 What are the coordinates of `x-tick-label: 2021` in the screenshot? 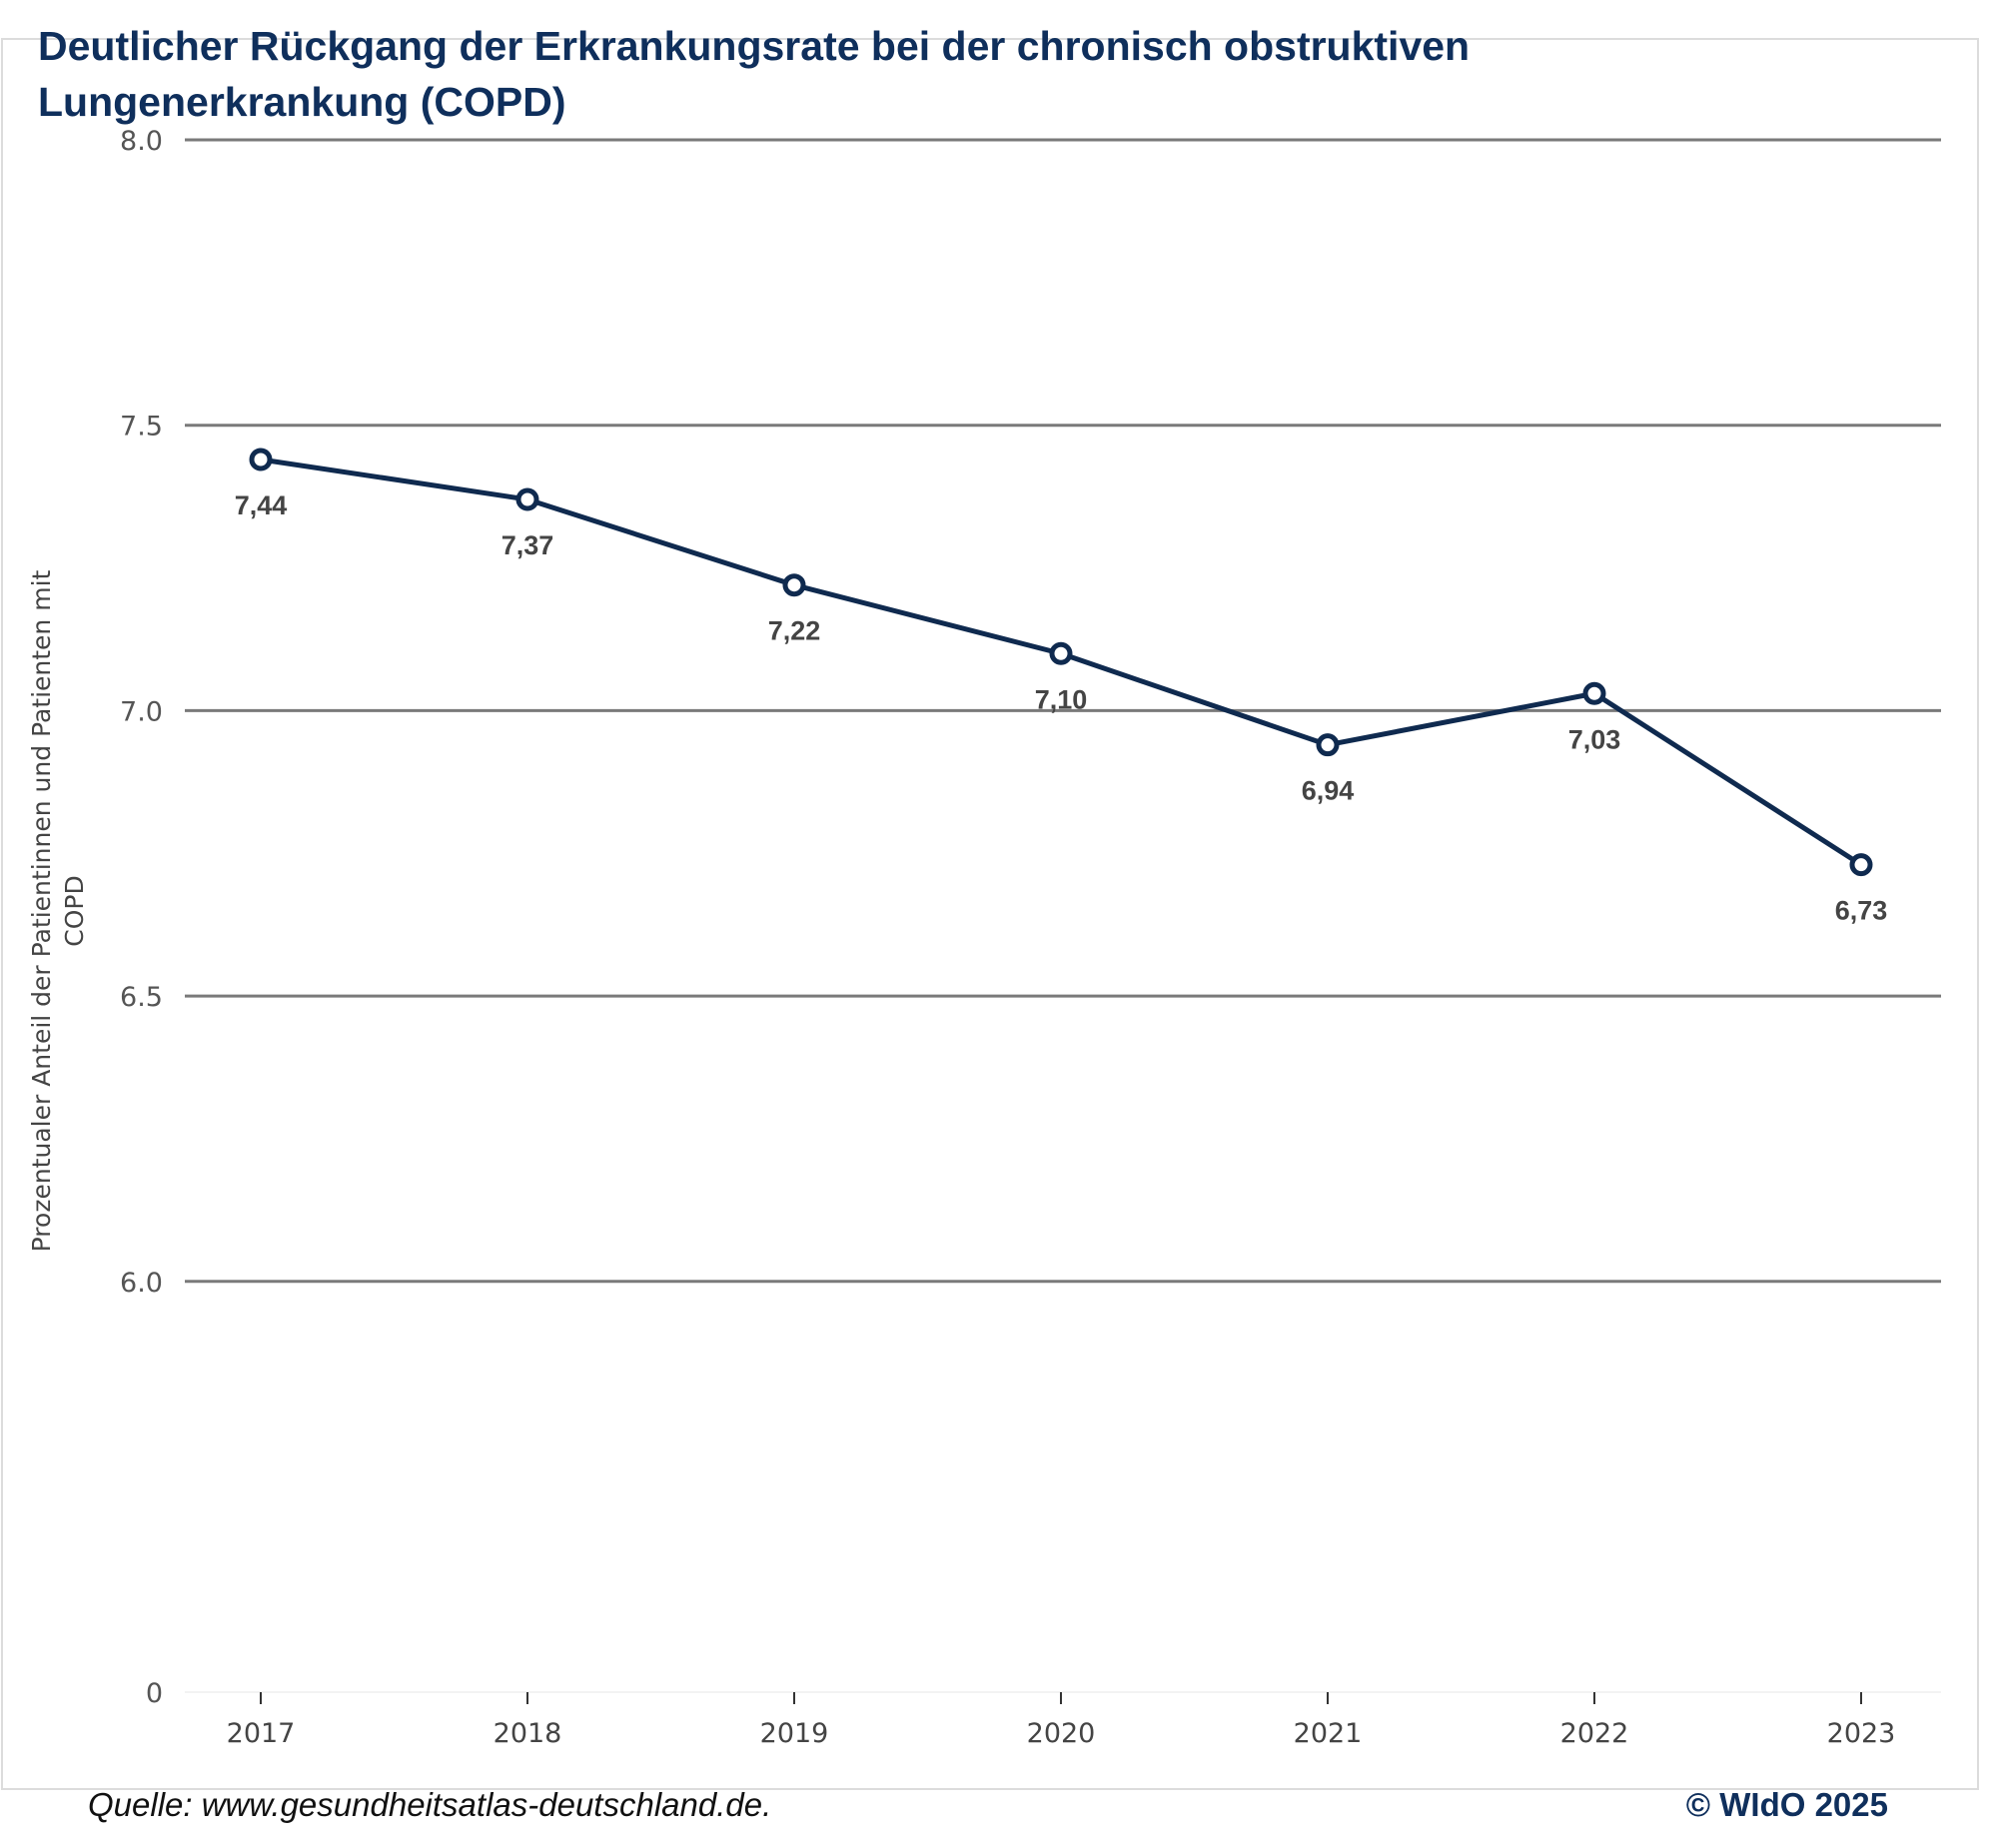 It's located at (1329, 1733).